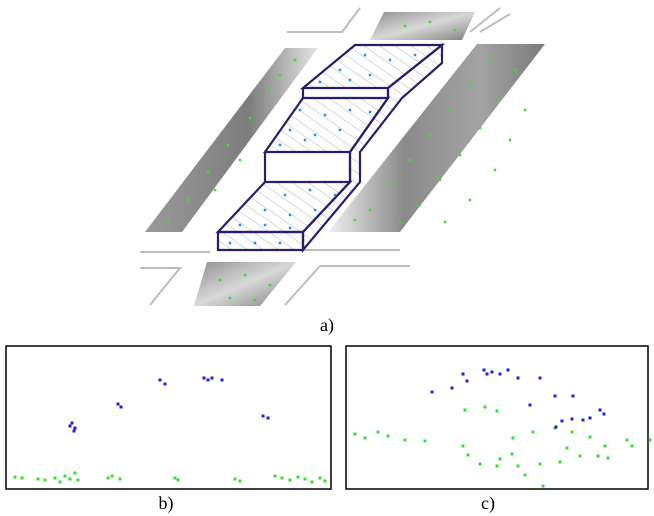 This screenshot has width=654, height=516. I want to click on panel-b-frame, so click(168, 417).